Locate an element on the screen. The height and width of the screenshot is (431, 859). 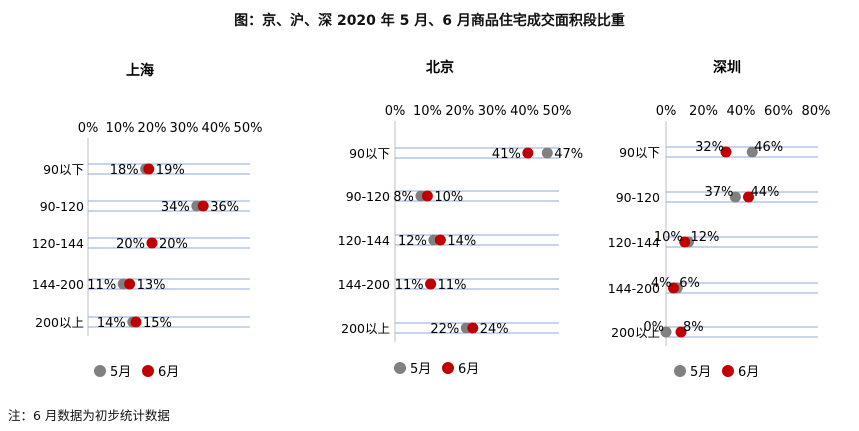
chart-title: 图：京、沪、深 2020 年 5 月、6 月商品住宅成交面积段比重 is located at coordinates (429, 21).